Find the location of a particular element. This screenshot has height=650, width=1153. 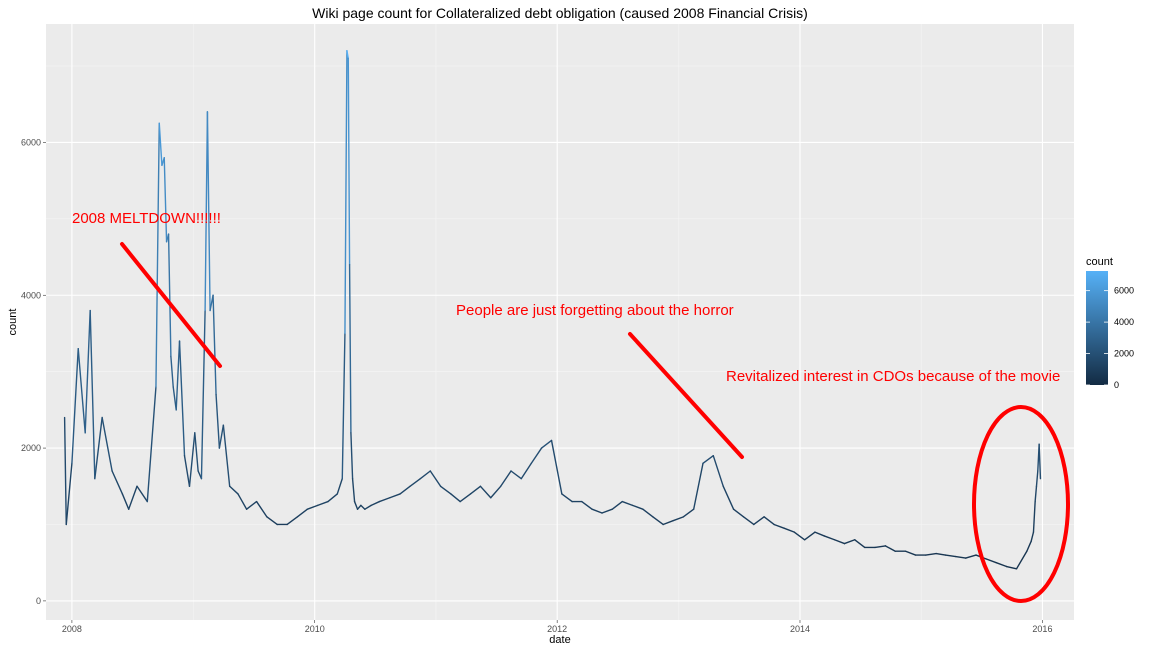

x-tick-label: 2012 is located at coordinates (557, 629).